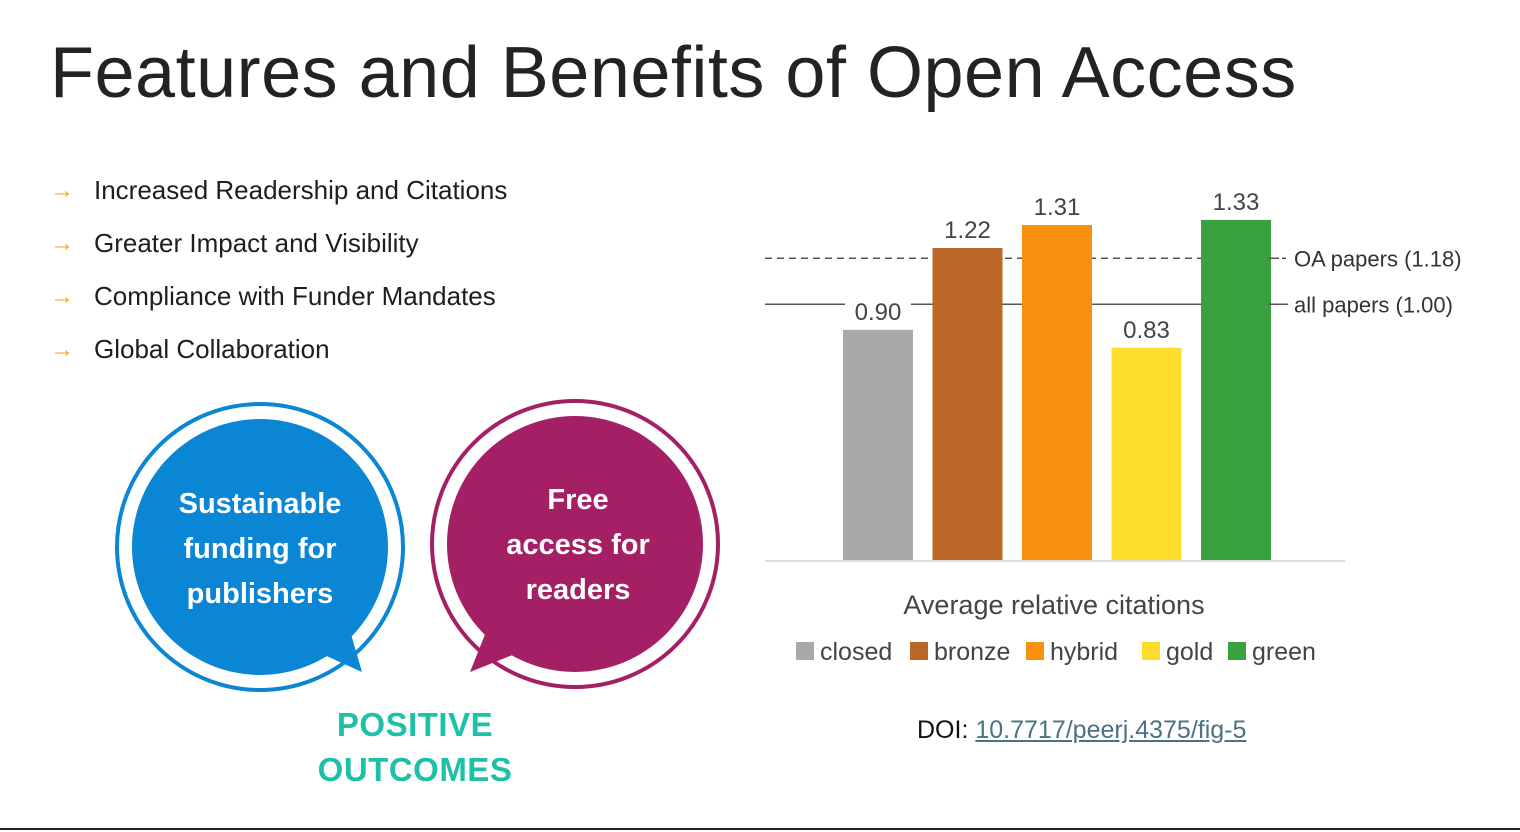 Image resolution: width=1520 pixels, height=832 pixels. I want to click on x-axis-label: Average relative citations, so click(1053, 605).